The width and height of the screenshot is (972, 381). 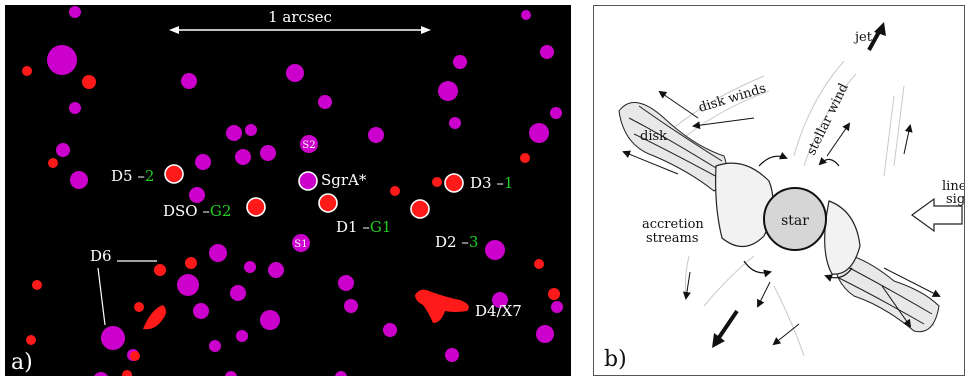 What do you see at coordinates (673, 224) in the screenshot?
I see `accretion-label-1: accretion` at bounding box center [673, 224].